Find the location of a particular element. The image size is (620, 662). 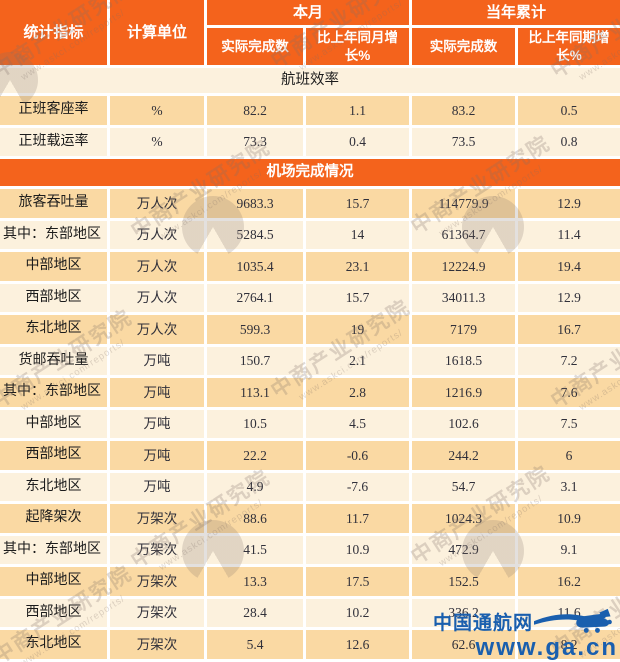

value-cell: 88.6 is located at coordinates (256, 520).